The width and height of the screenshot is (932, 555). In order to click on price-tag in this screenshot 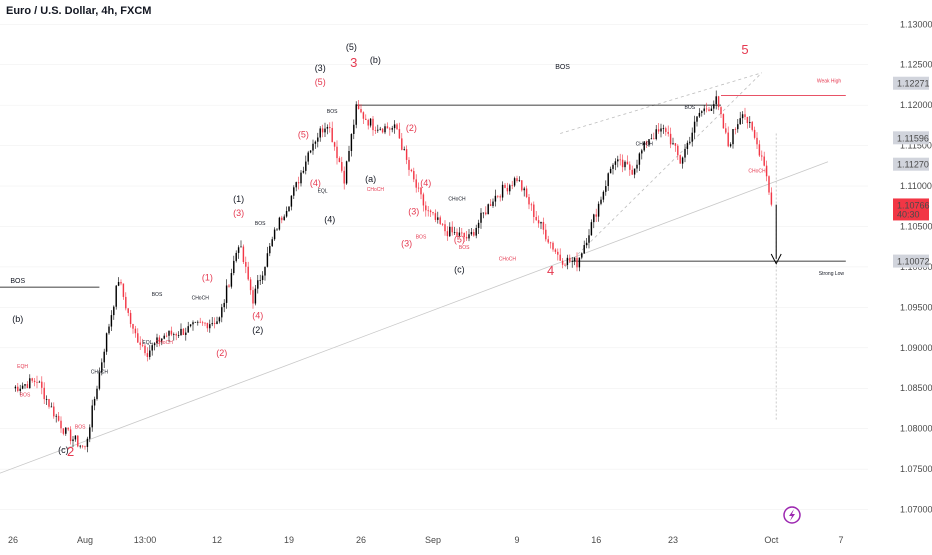, I will do `click(911, 209)`.